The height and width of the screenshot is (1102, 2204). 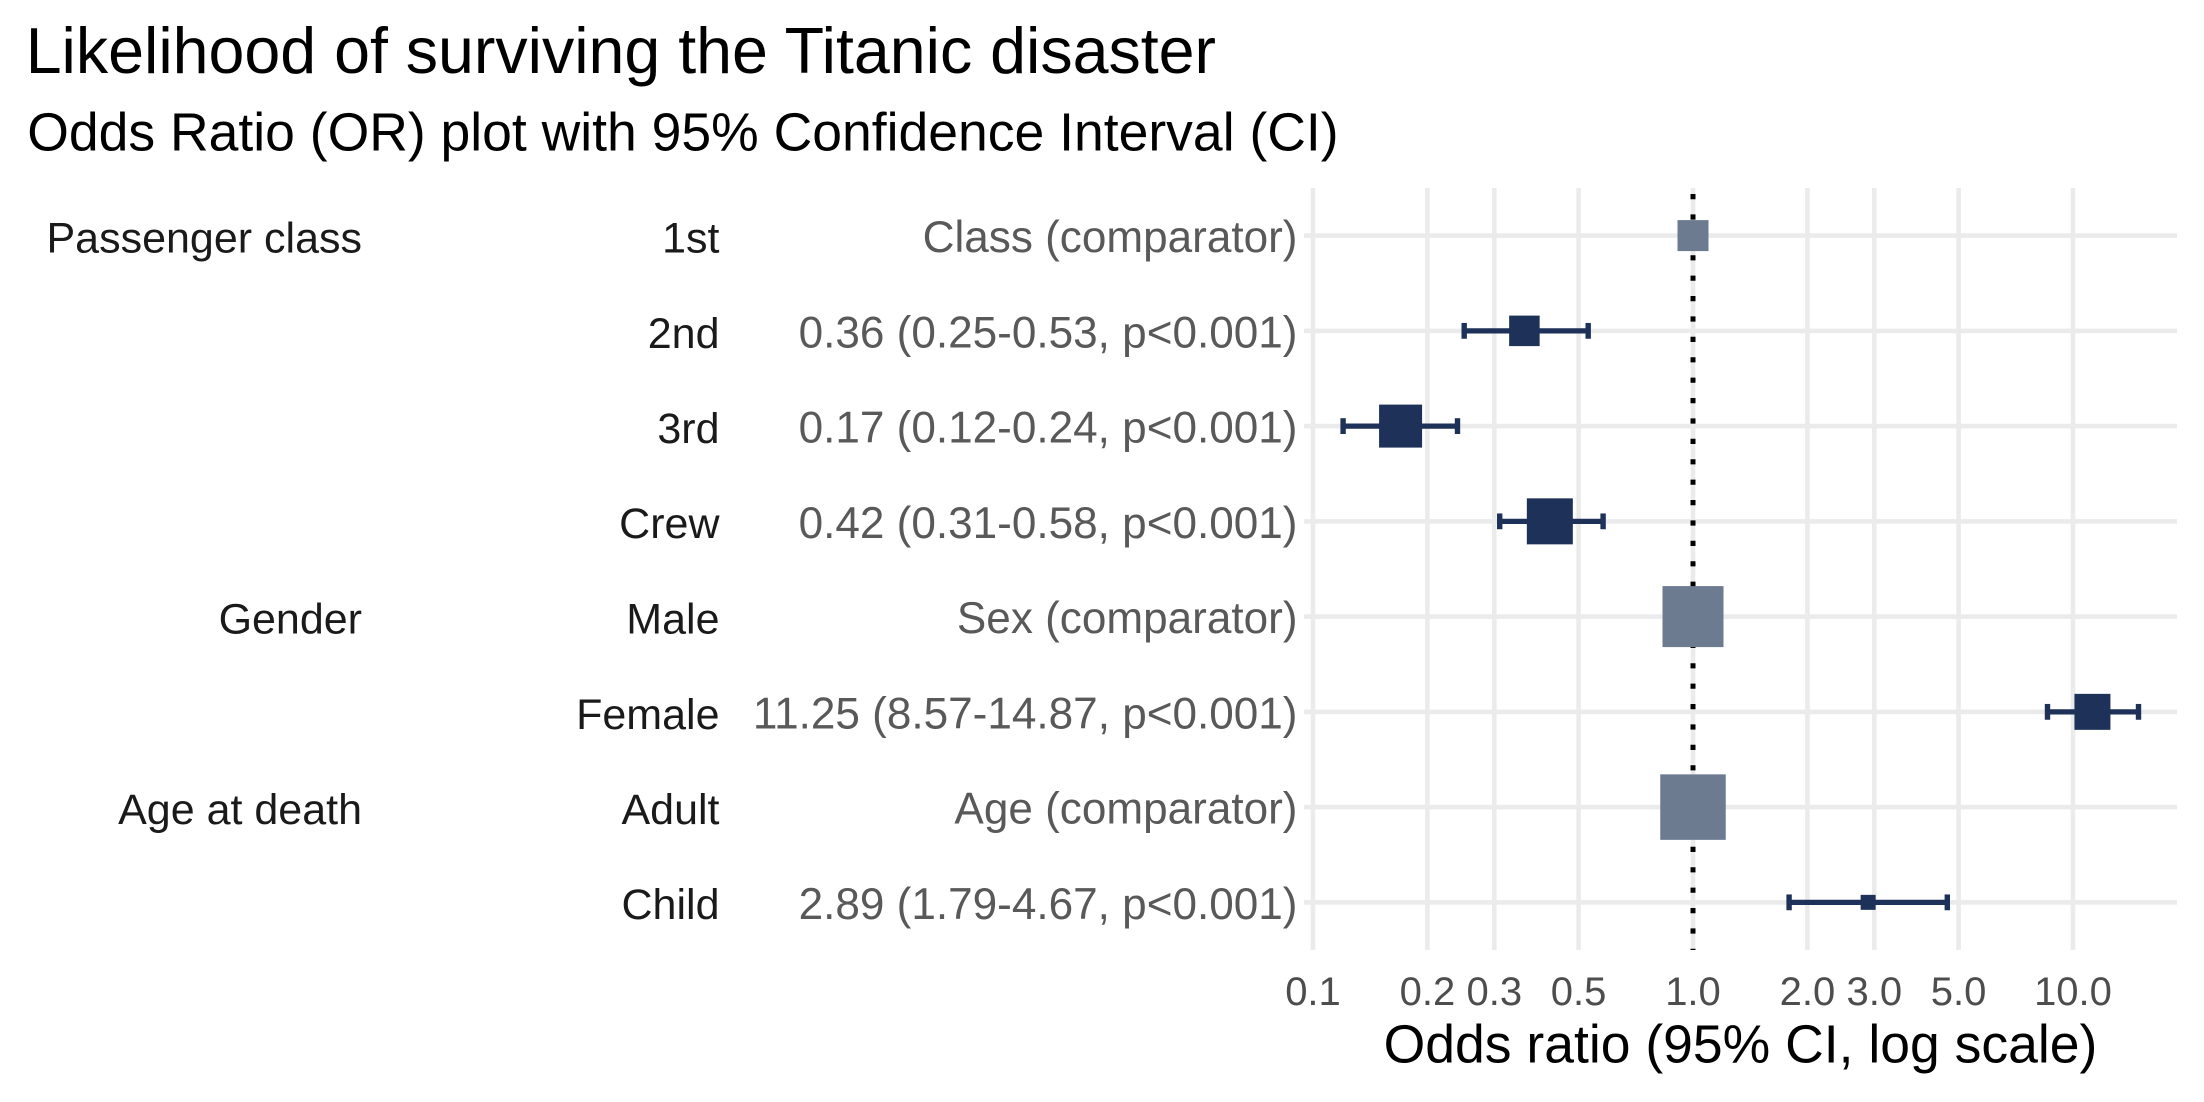 What do you see at coordinates (1808, 992) in the screenshot?
I see `svg-text: 2.0` at bounding box center [1808, 992].